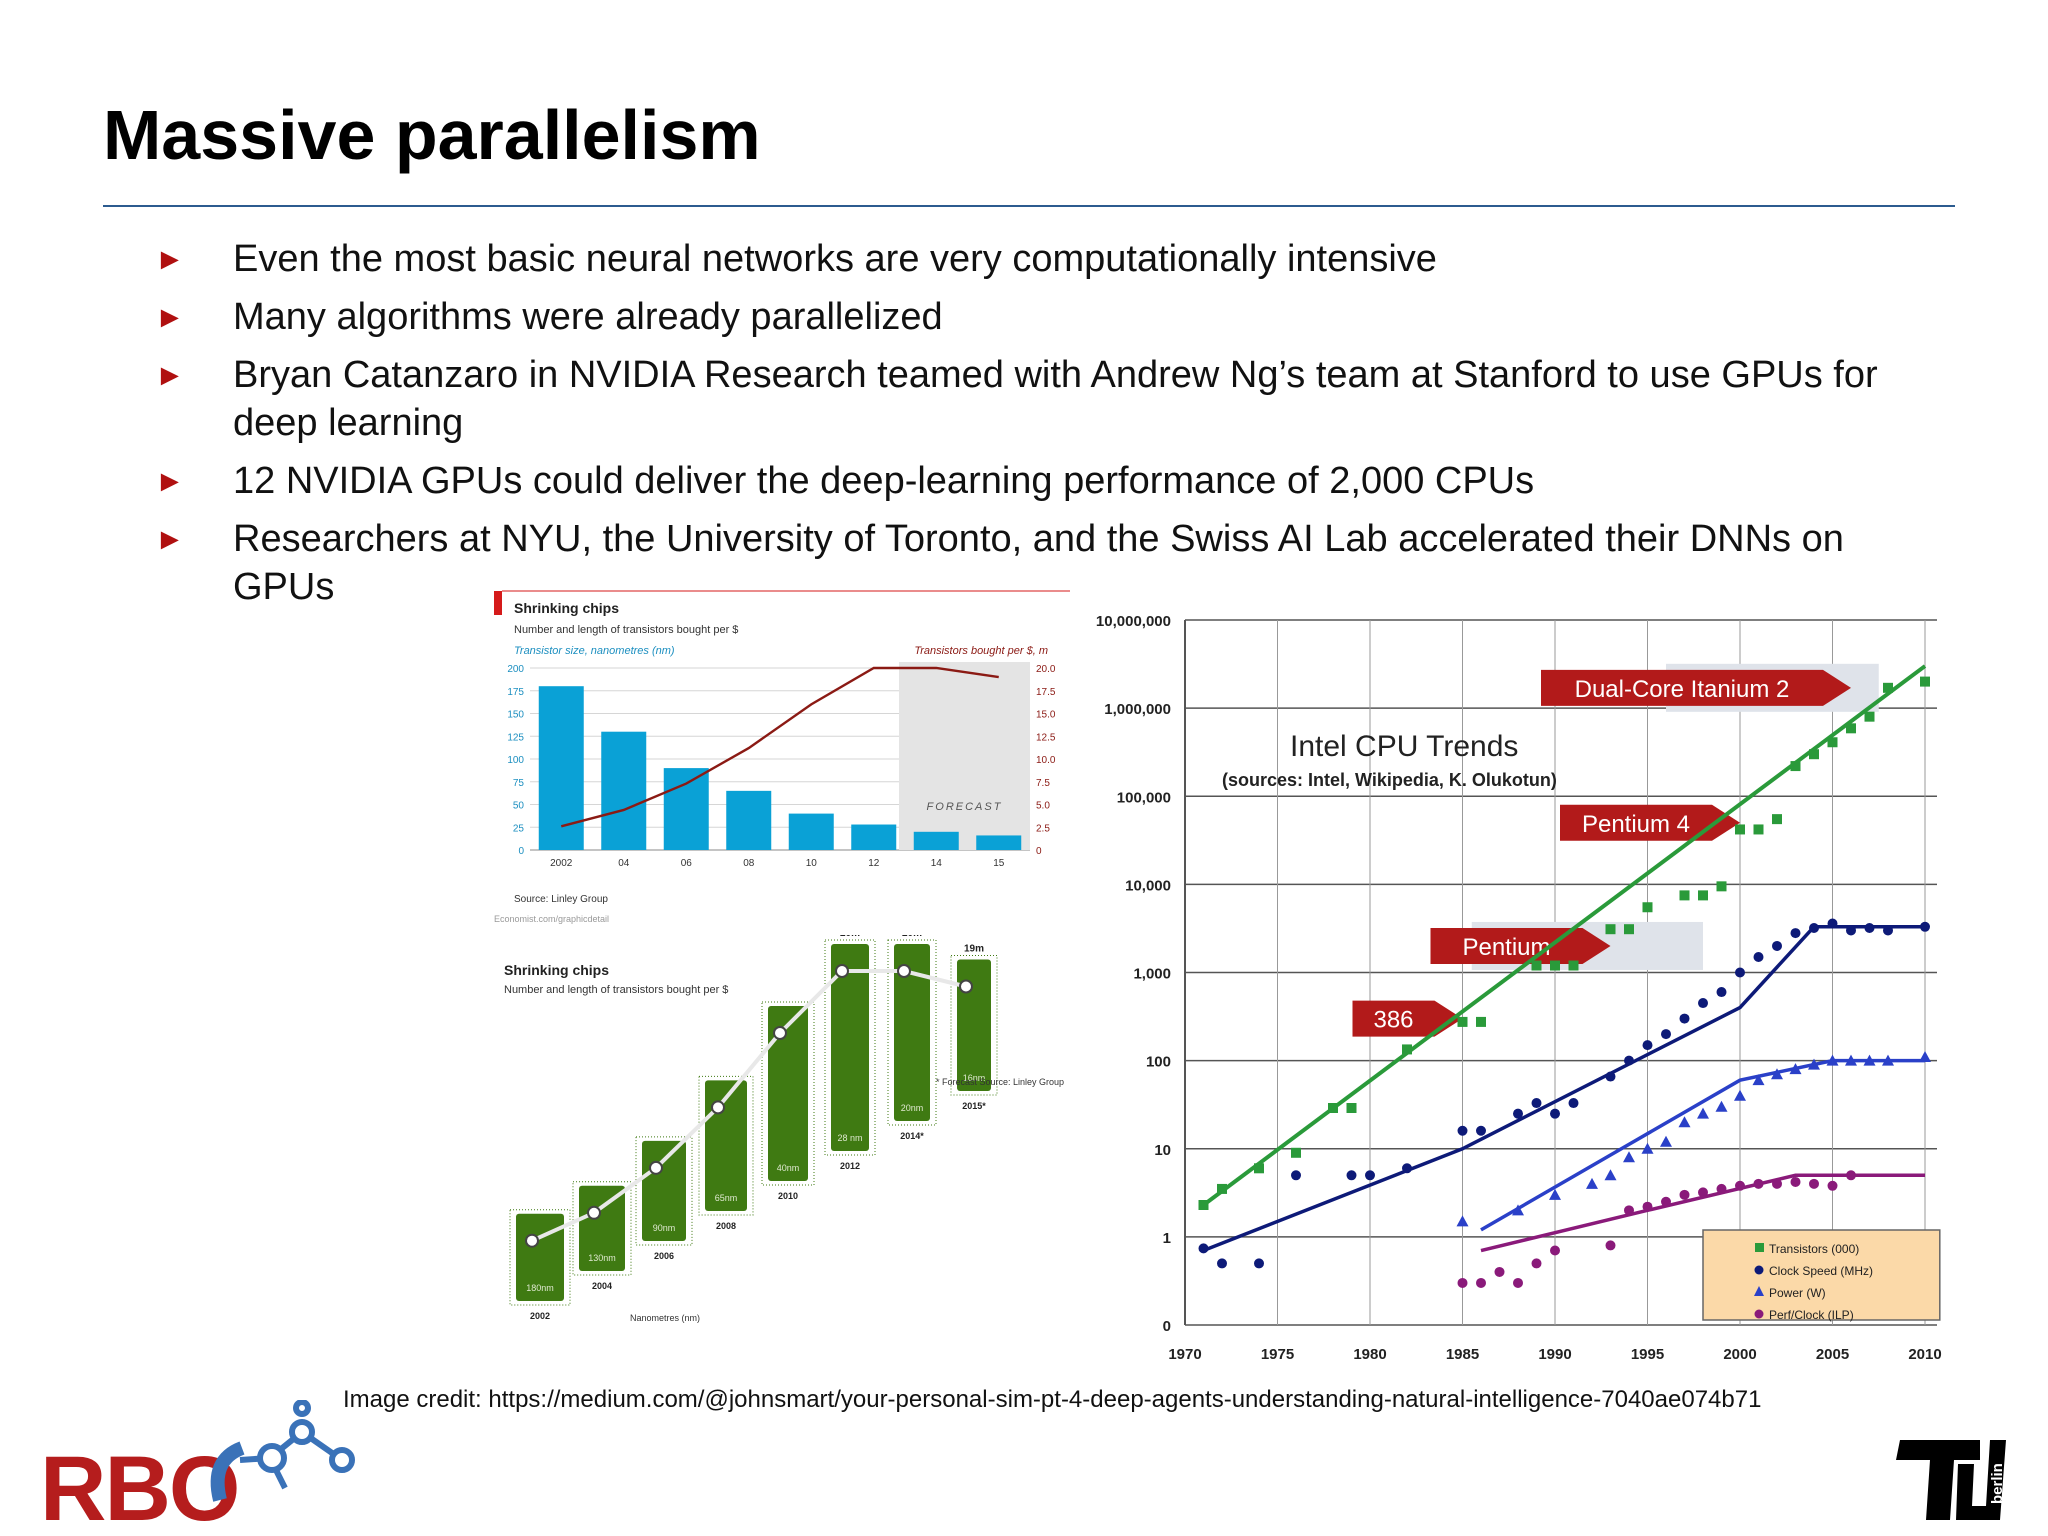 This screenshot has width=2048, height=1536. Describe the element at coordinates (1566, 945) in the screenshot. I see `intel-annotation-pentium: Pentium` at that location.